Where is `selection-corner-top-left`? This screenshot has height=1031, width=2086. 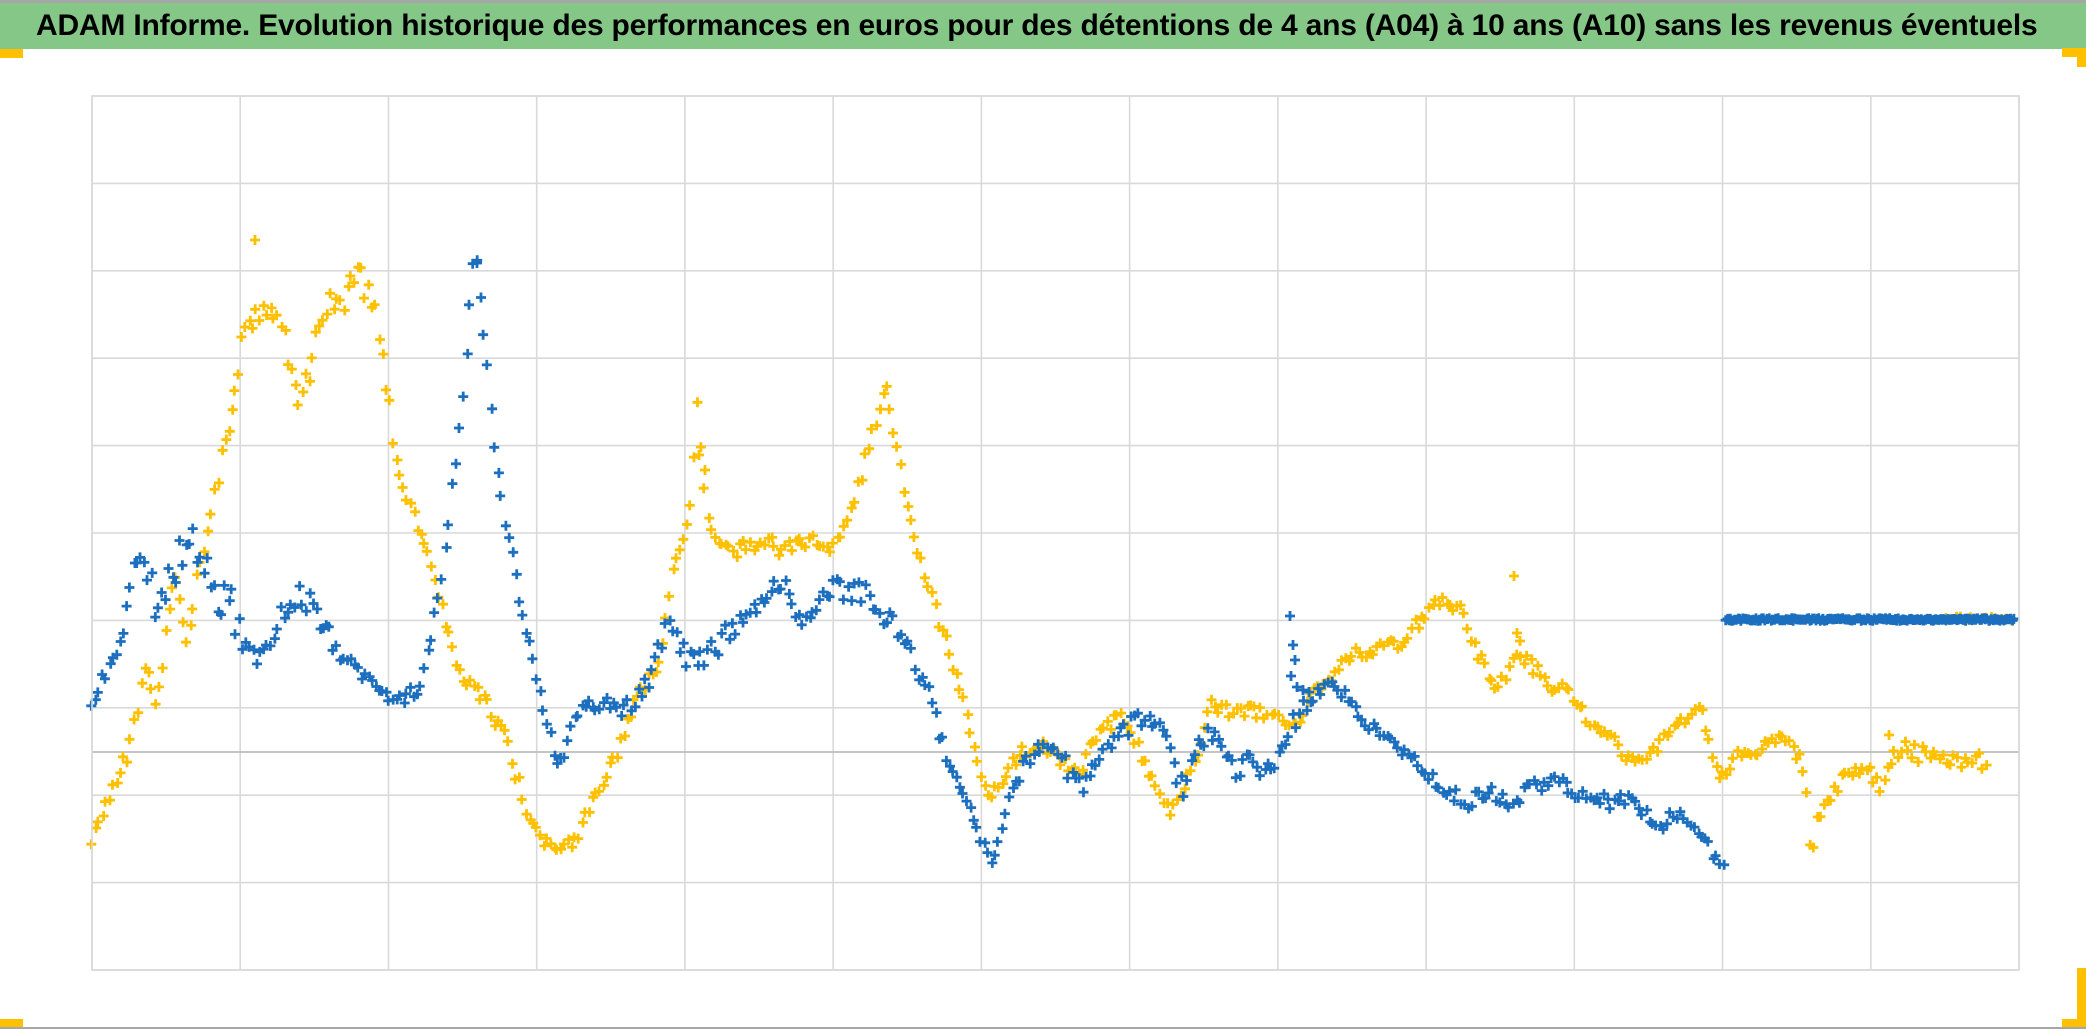
selection-corner-top-left is located at coordinates (11, 53).